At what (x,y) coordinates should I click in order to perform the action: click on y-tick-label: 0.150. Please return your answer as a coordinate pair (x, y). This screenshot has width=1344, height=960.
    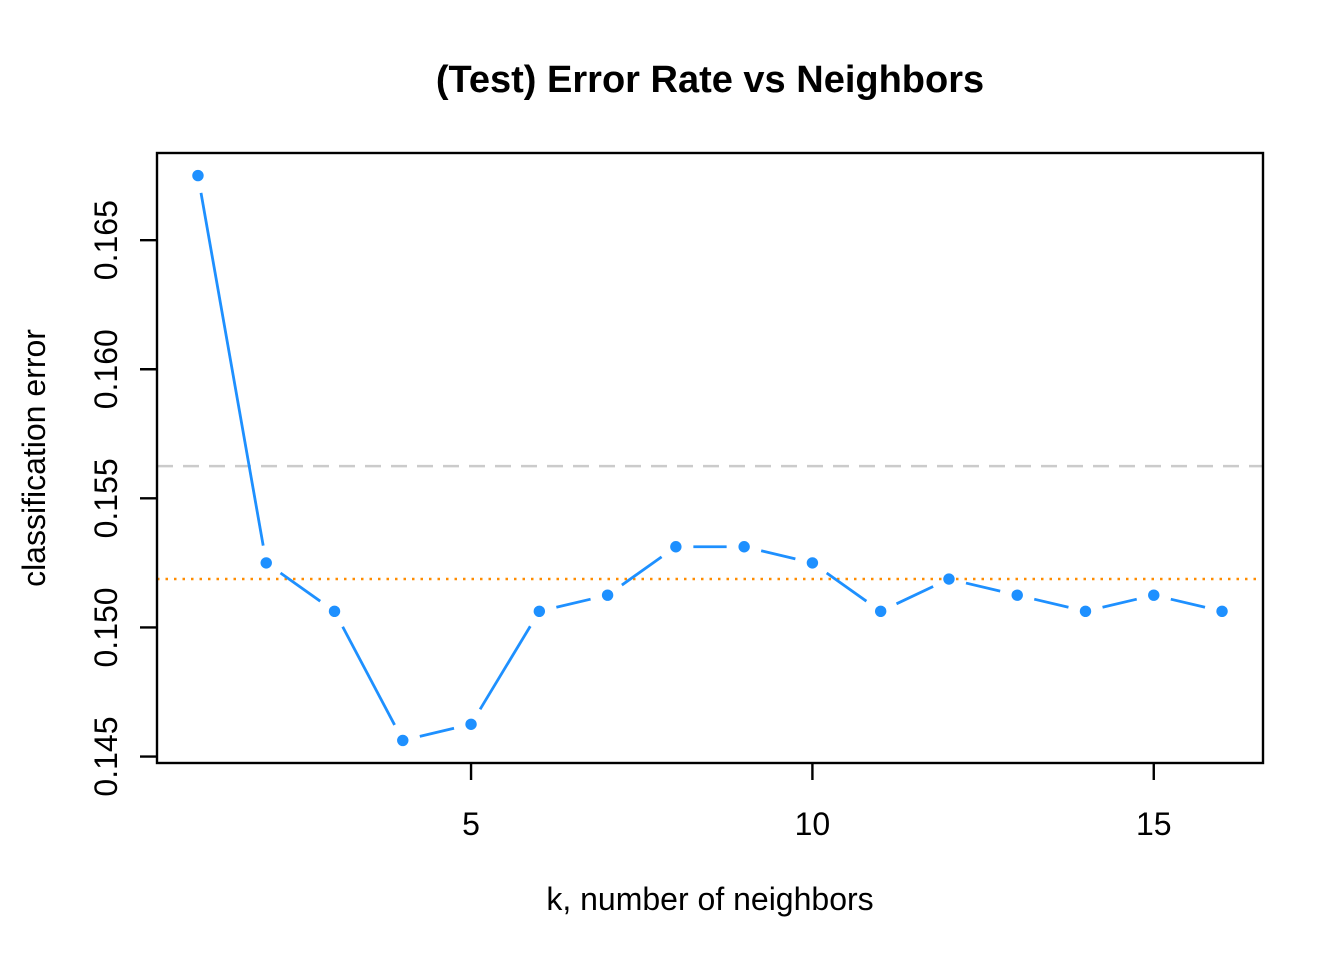
    Looking at the image, I should click on (106, 627).